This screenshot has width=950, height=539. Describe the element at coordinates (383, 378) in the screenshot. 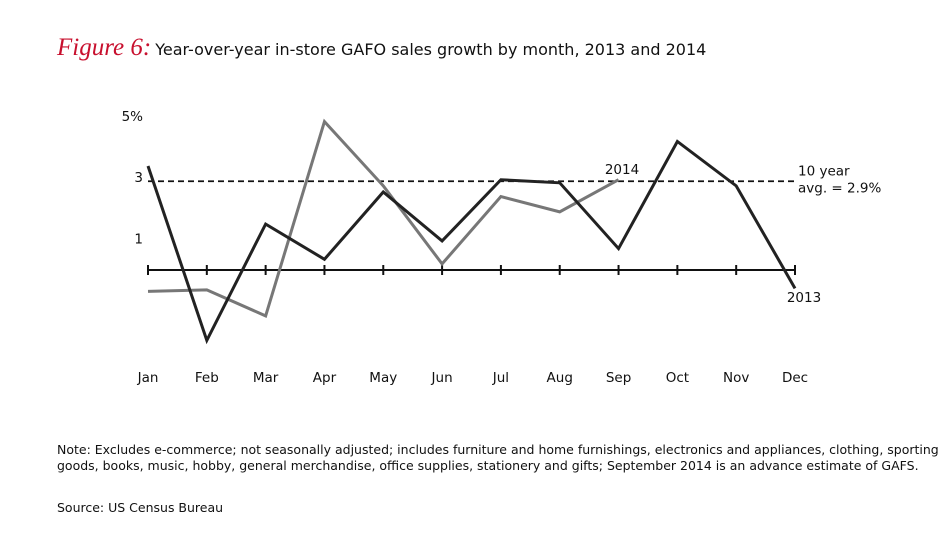

I see `x-tick-label: May` at that location.